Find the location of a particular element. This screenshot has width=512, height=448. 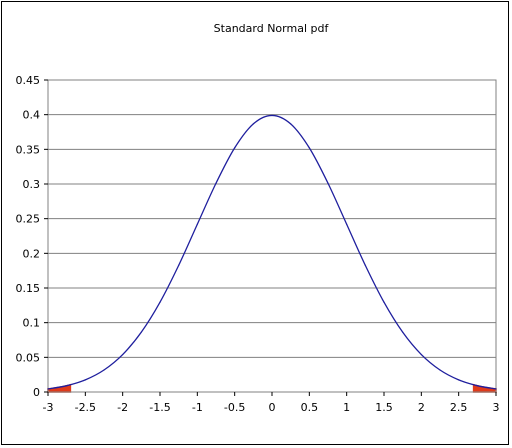

y-tick-label: 0.2 is located at coordinates (32, 253).